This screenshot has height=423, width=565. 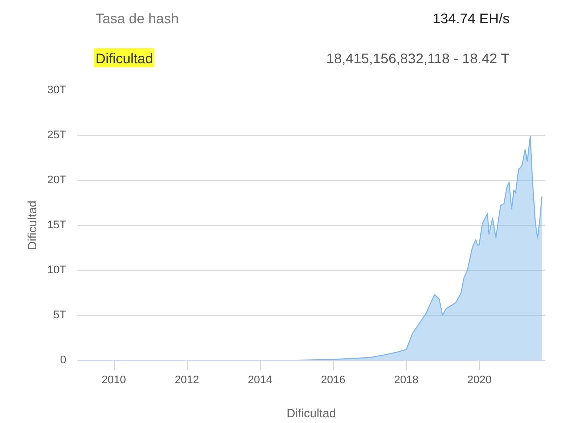 I want to click on y-tick-label: 0, so click(x=63, y=360).